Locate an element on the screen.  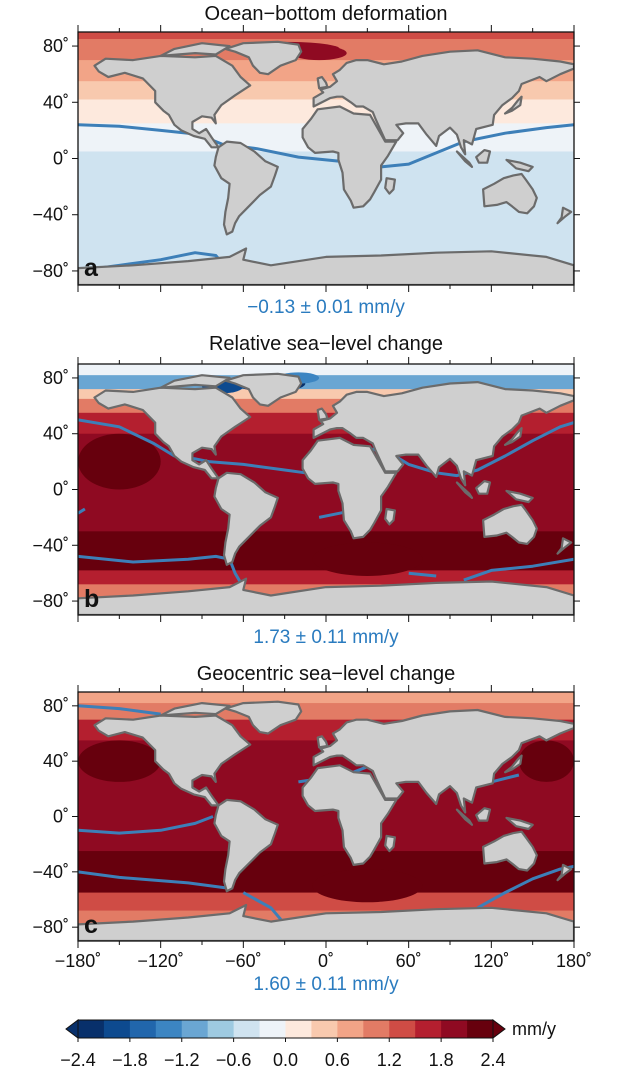
global-mean: 1.73 ± 0.11 mm/y is located at coordinates (326, 637).